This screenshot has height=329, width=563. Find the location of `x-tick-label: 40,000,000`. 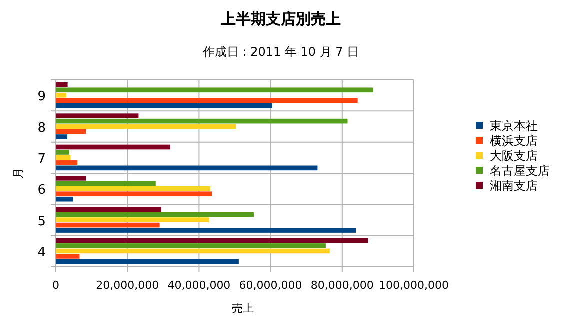

x-tick-label: 40,000,000 is located at coordinates (199, 285).